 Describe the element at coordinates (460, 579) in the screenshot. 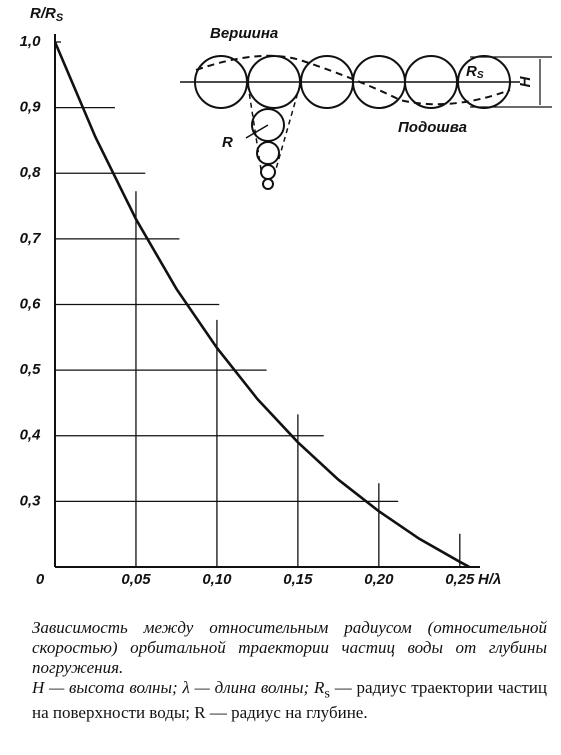

I see `x-tick-label: 0,25` at that location.